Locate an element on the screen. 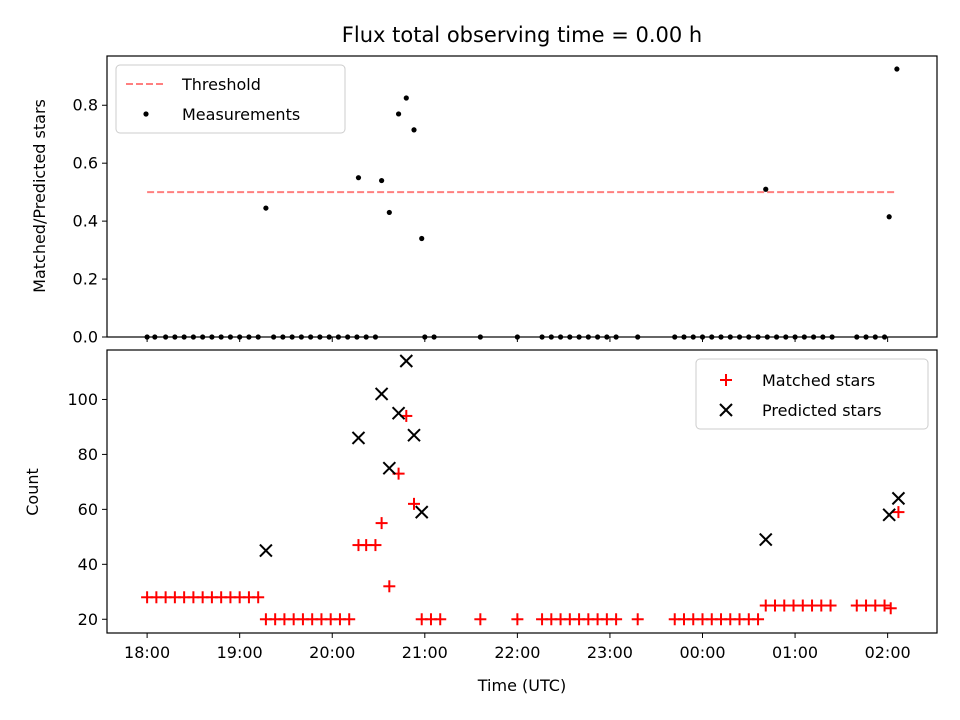 The image size is (960, 720). bottom-y-axis: 20 40 60 80 100 is located at coordinates (87, 509).